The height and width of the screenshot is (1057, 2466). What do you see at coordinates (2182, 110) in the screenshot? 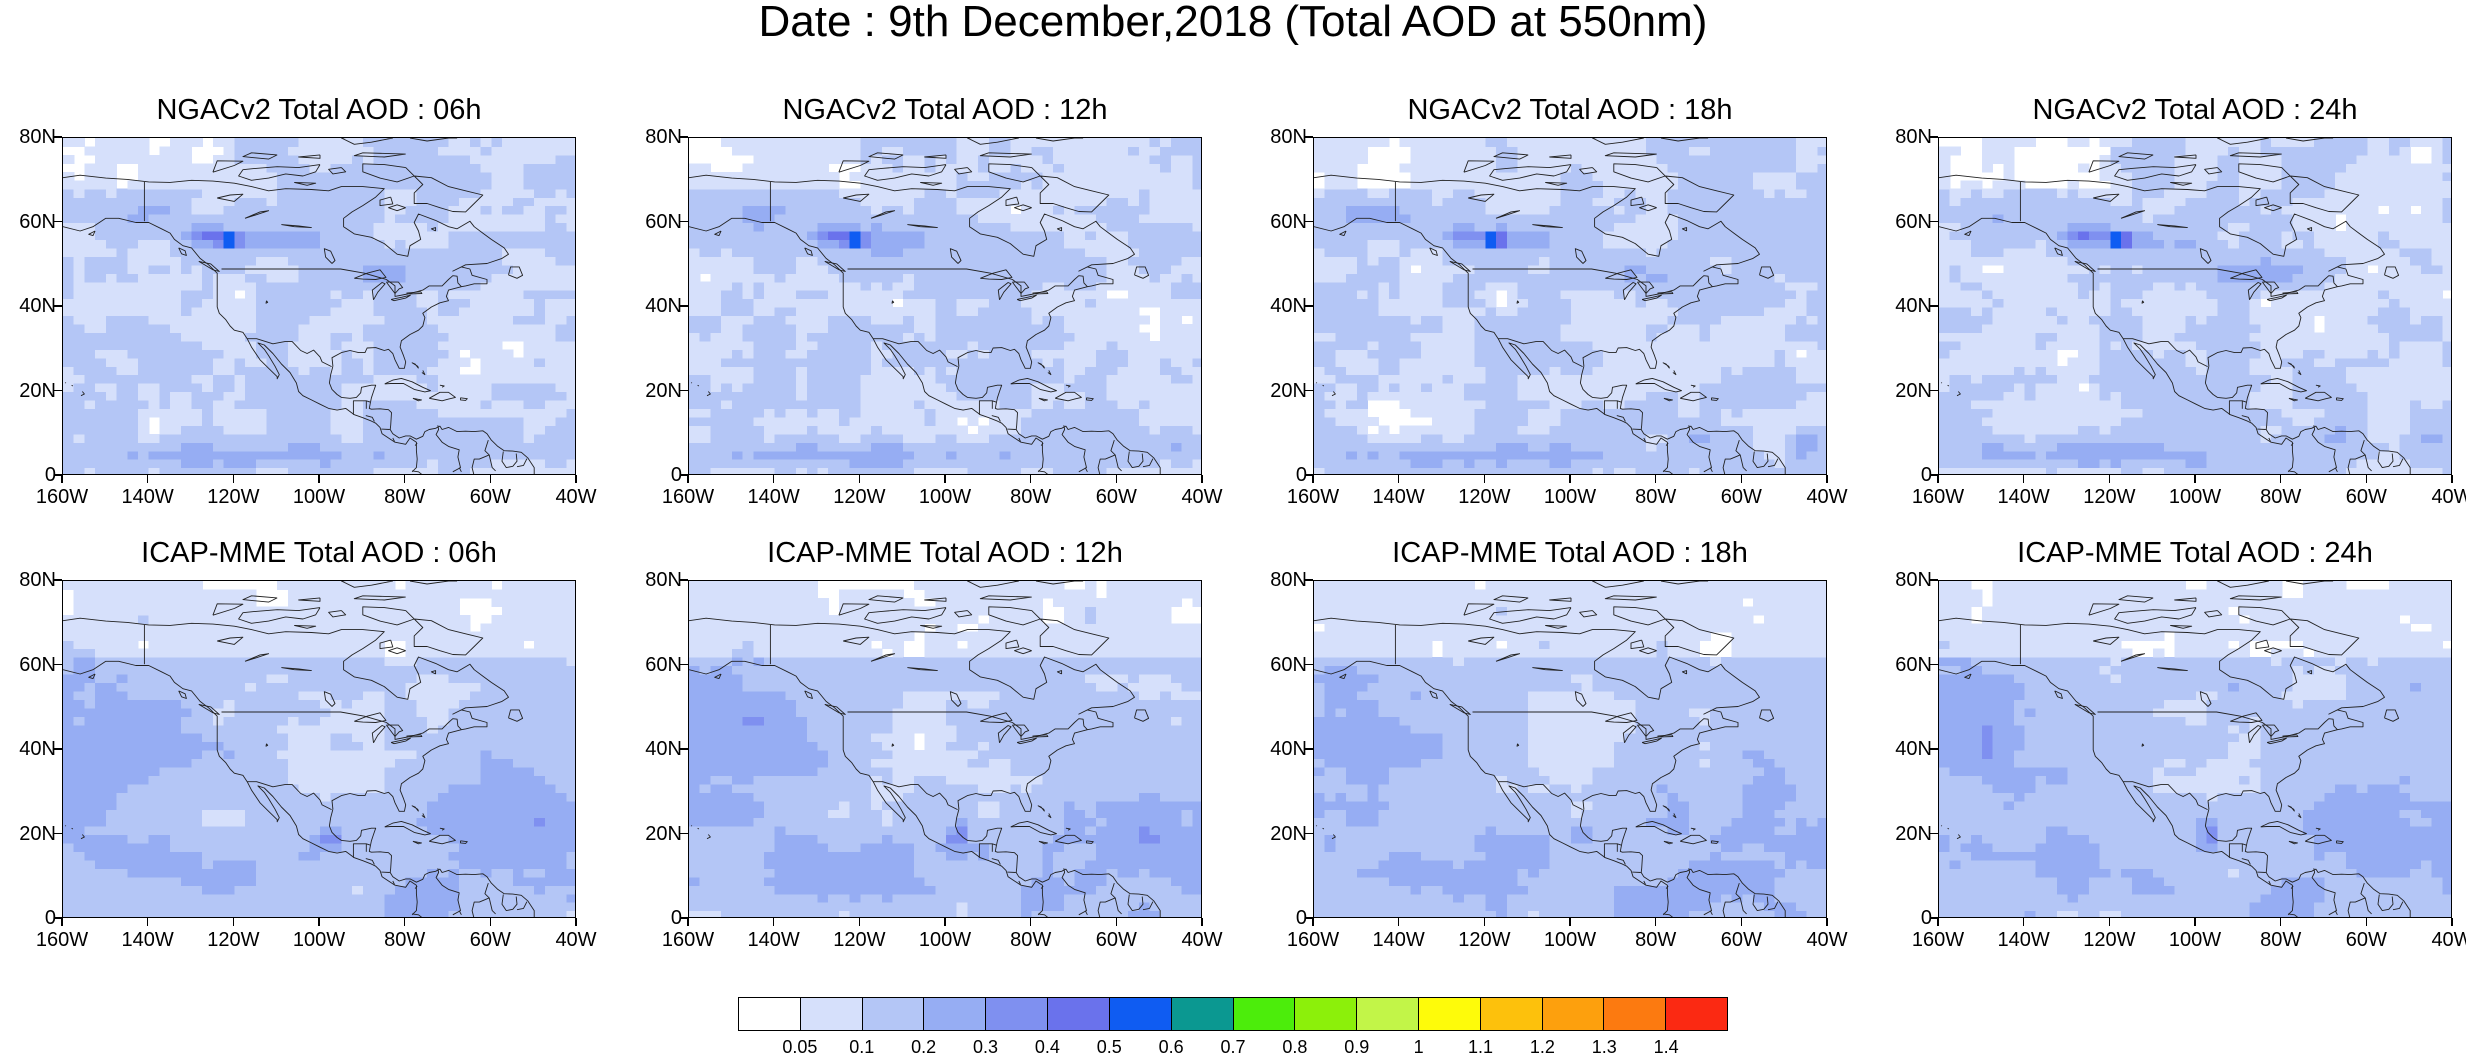
I see `panel-title: NGACv2 Total AOD : 24h` at bounding box center [2182, 110].